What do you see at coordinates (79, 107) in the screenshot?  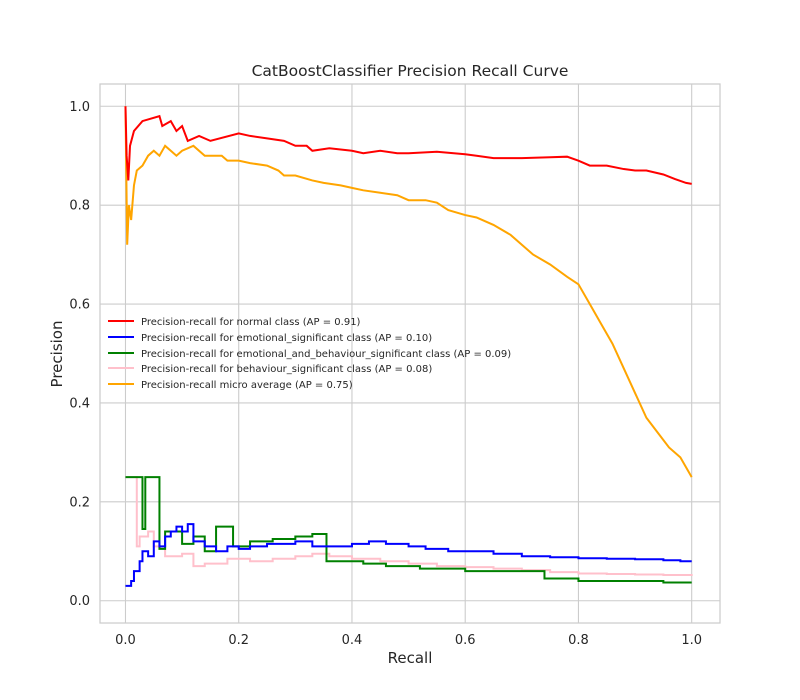 I see `y-tick-label: 1.0` at bounding box center [79, 107].